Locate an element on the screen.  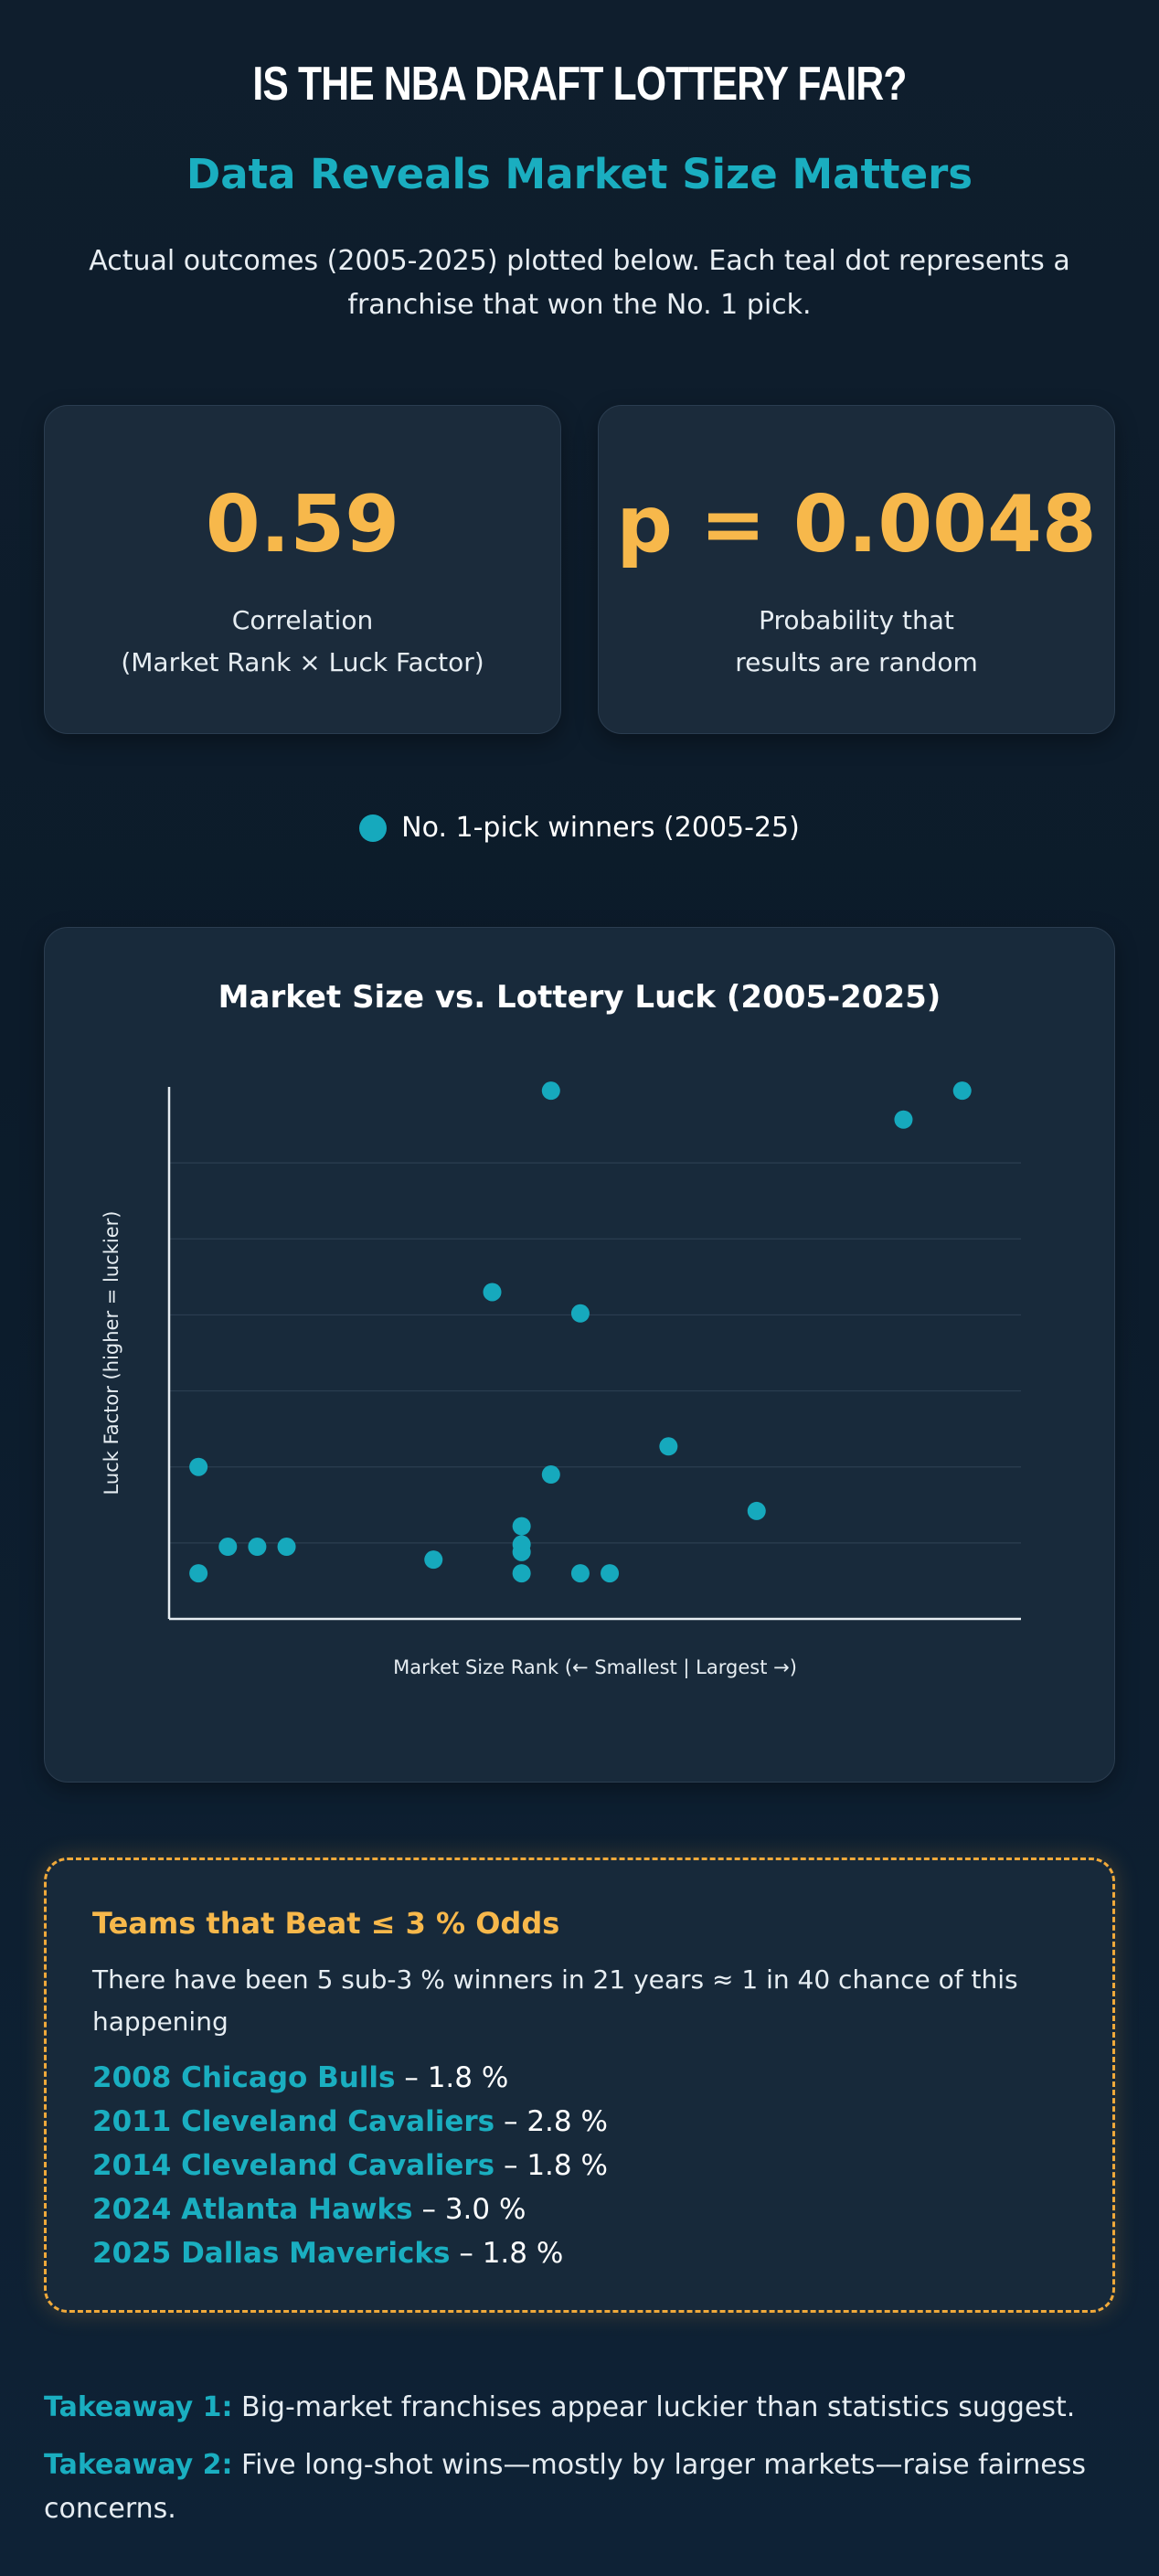
list-item: 2025 Dallas Mavericks – 1.8 % is located at coordinates (350, 2253).